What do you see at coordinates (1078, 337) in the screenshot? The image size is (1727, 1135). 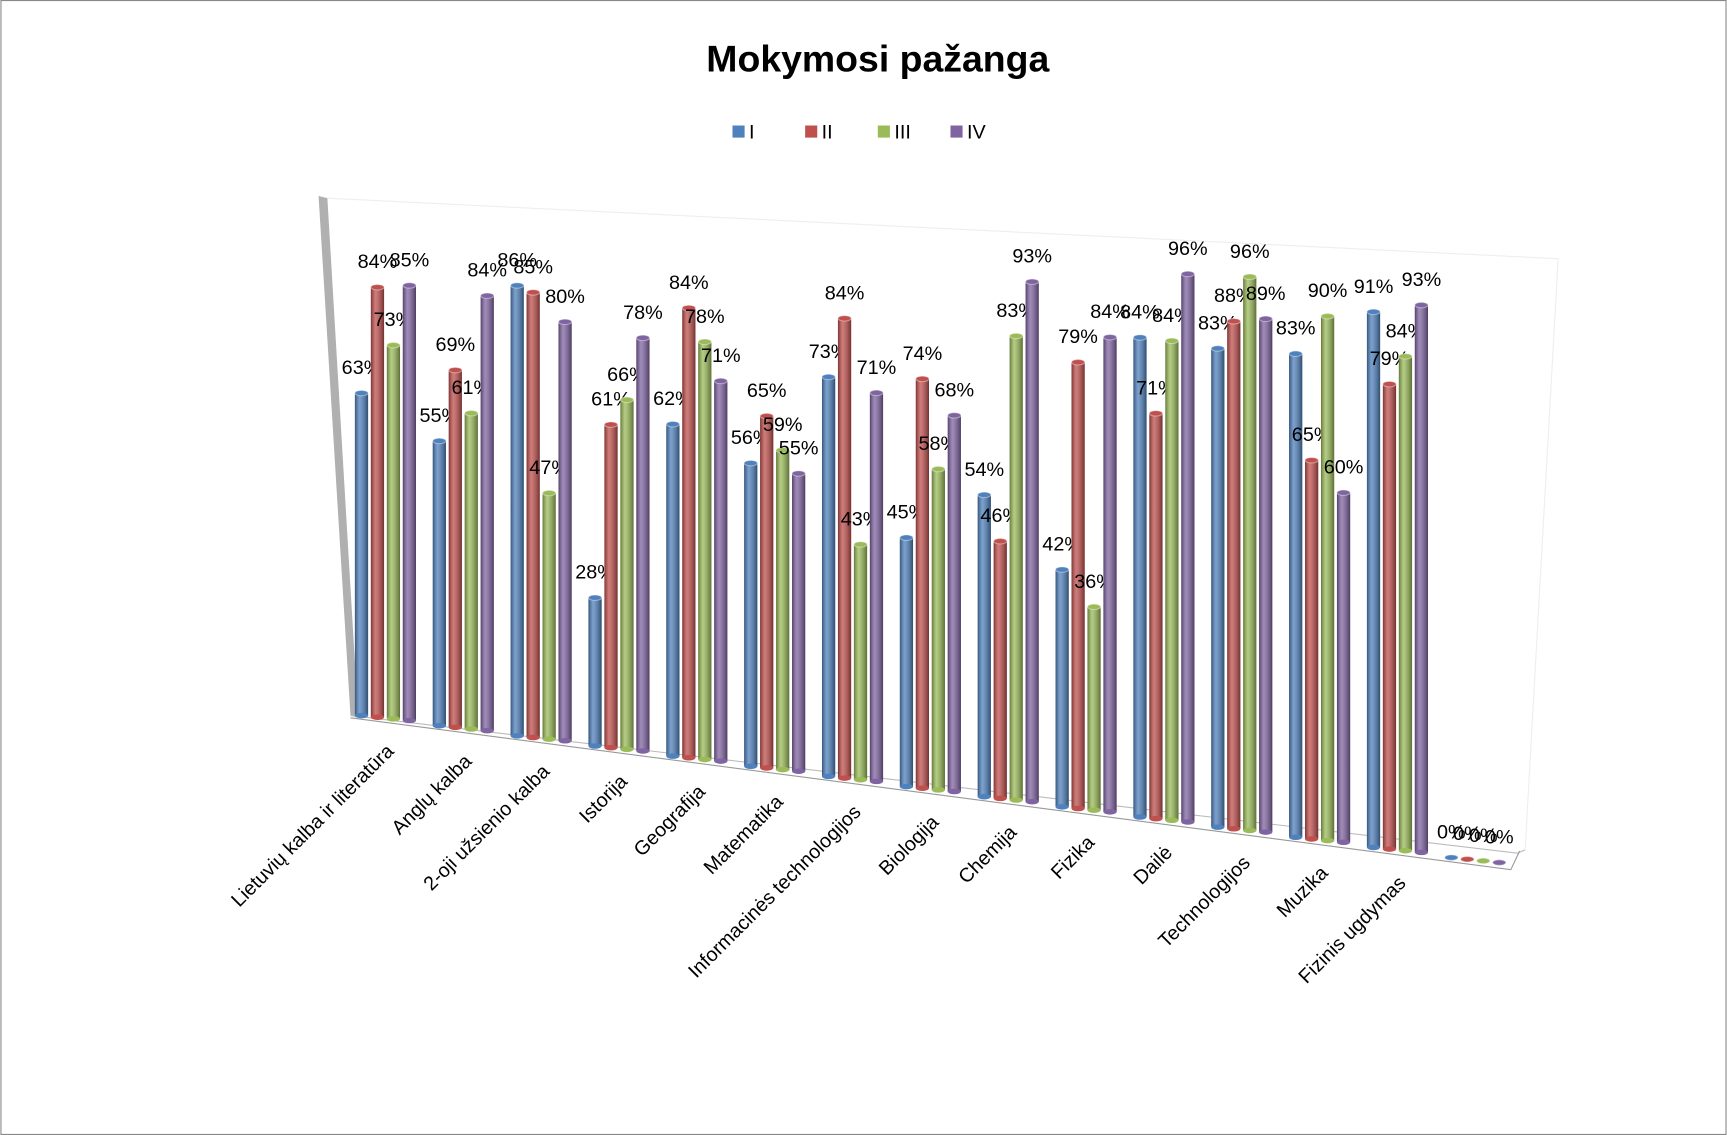 I see `data-label: 79%` at bounding box center [1078, 337].